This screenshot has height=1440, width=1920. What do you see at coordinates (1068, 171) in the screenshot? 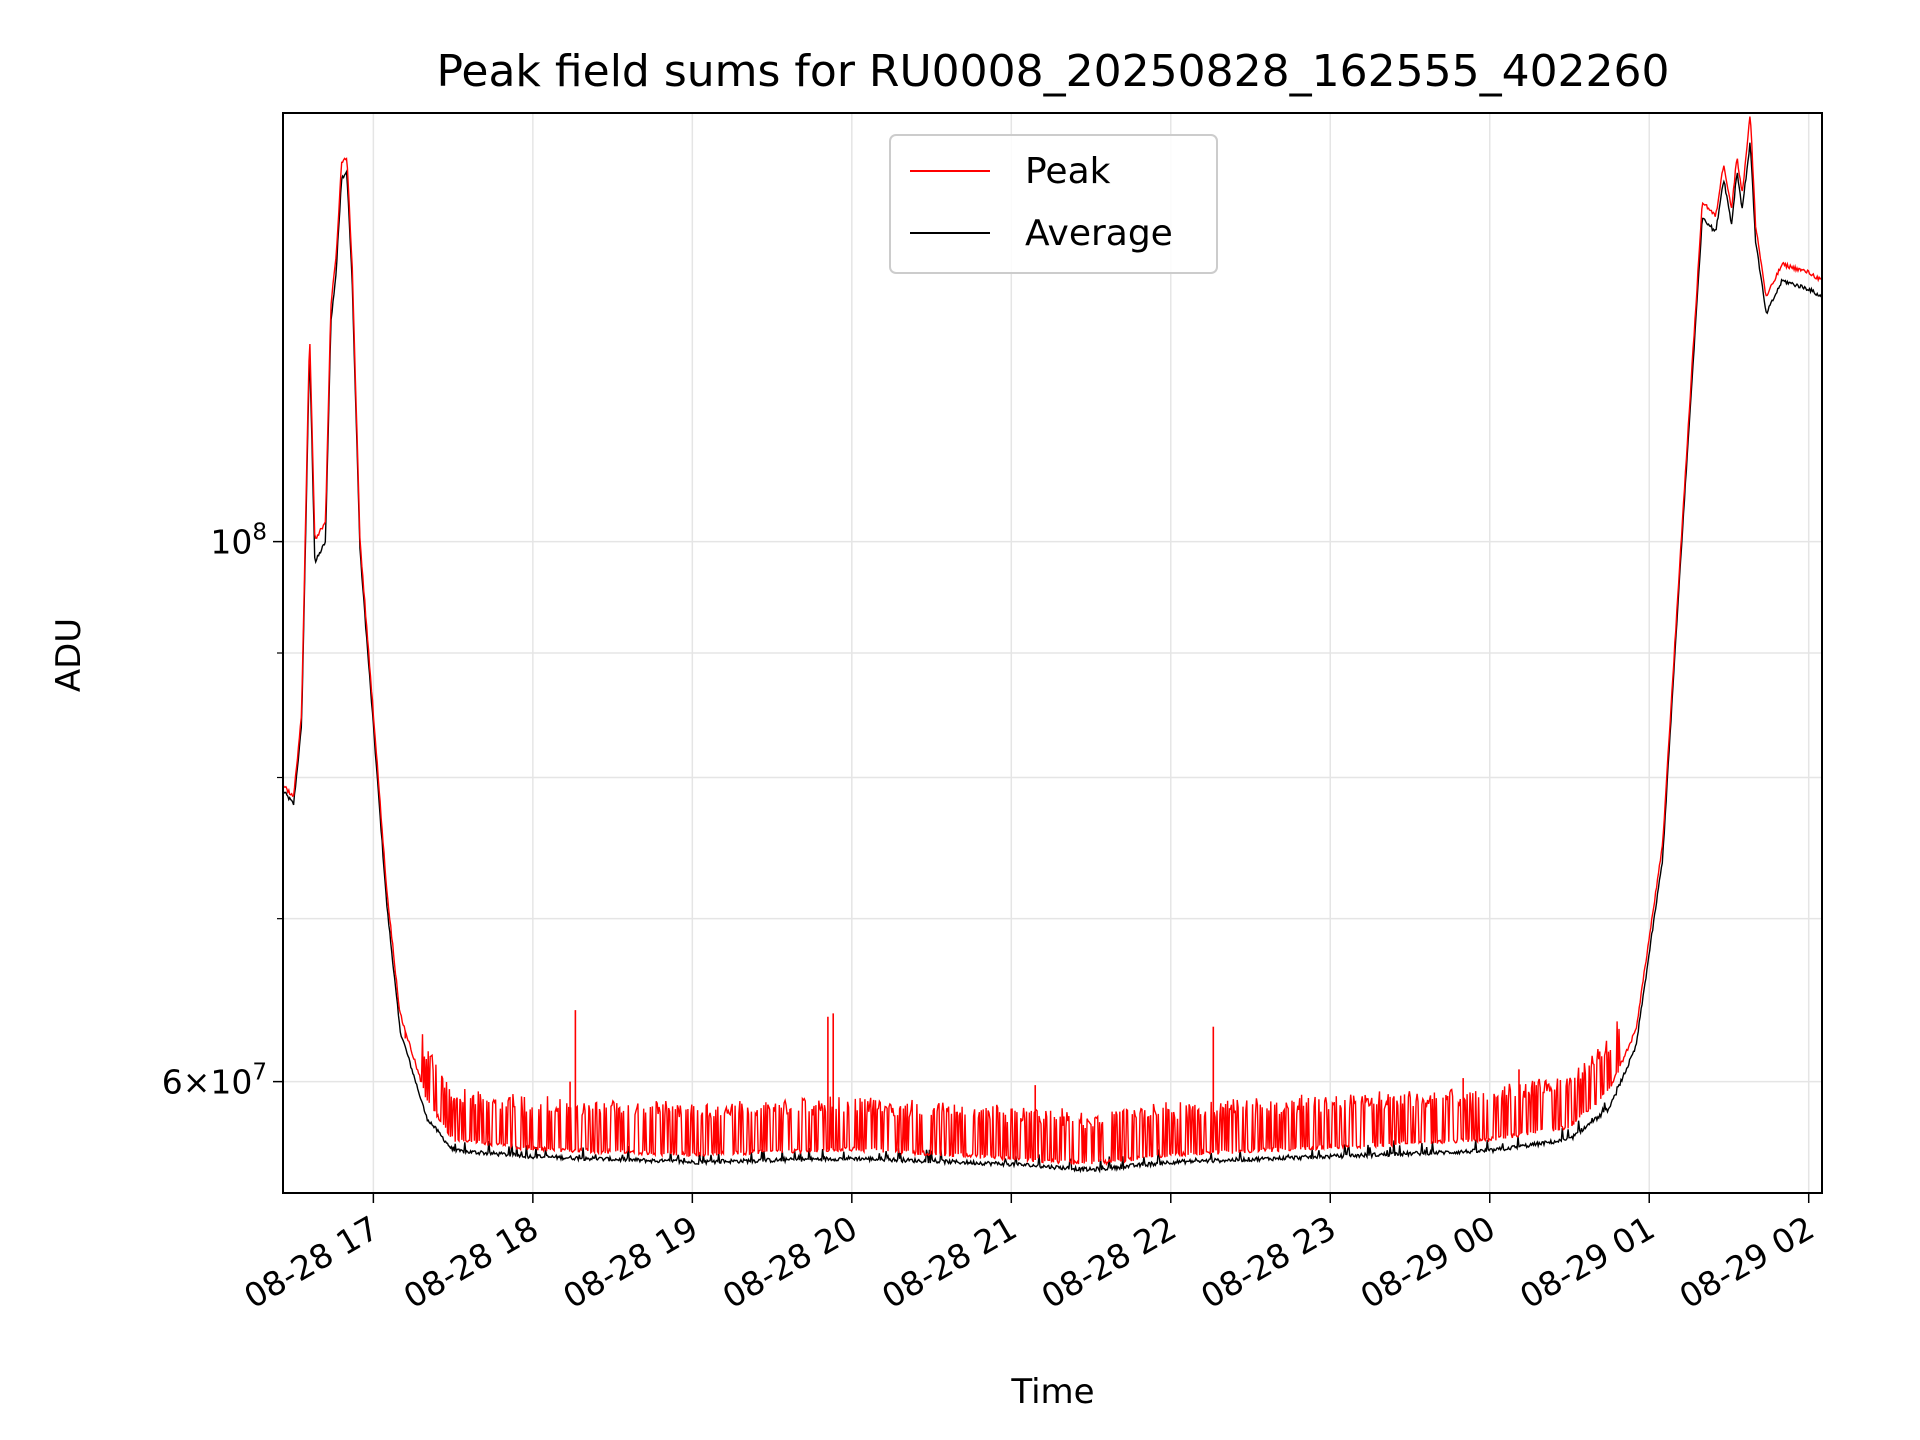
I see `legend-label-peak: Peak` at bounding box center [1068, 171].